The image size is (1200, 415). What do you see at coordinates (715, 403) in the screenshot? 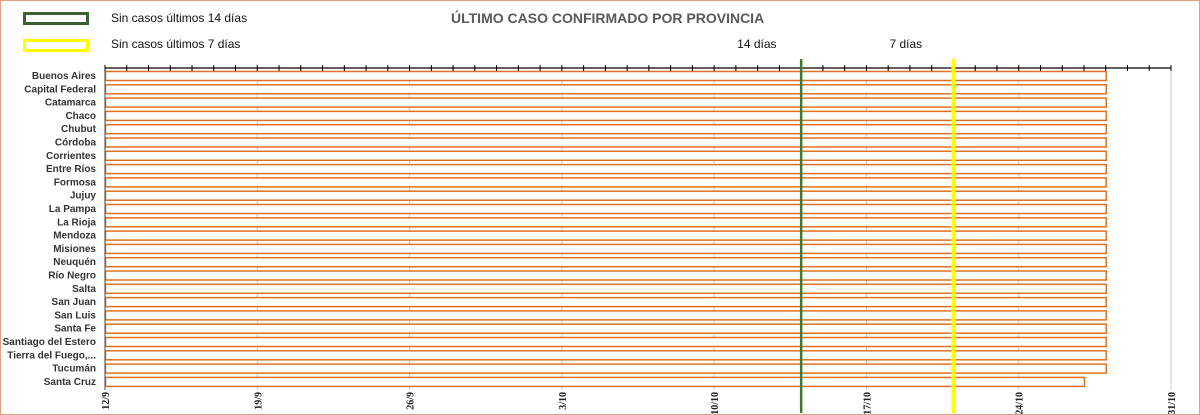
I see `x-tick-label: 10/10` at bounding box center [715, 403].